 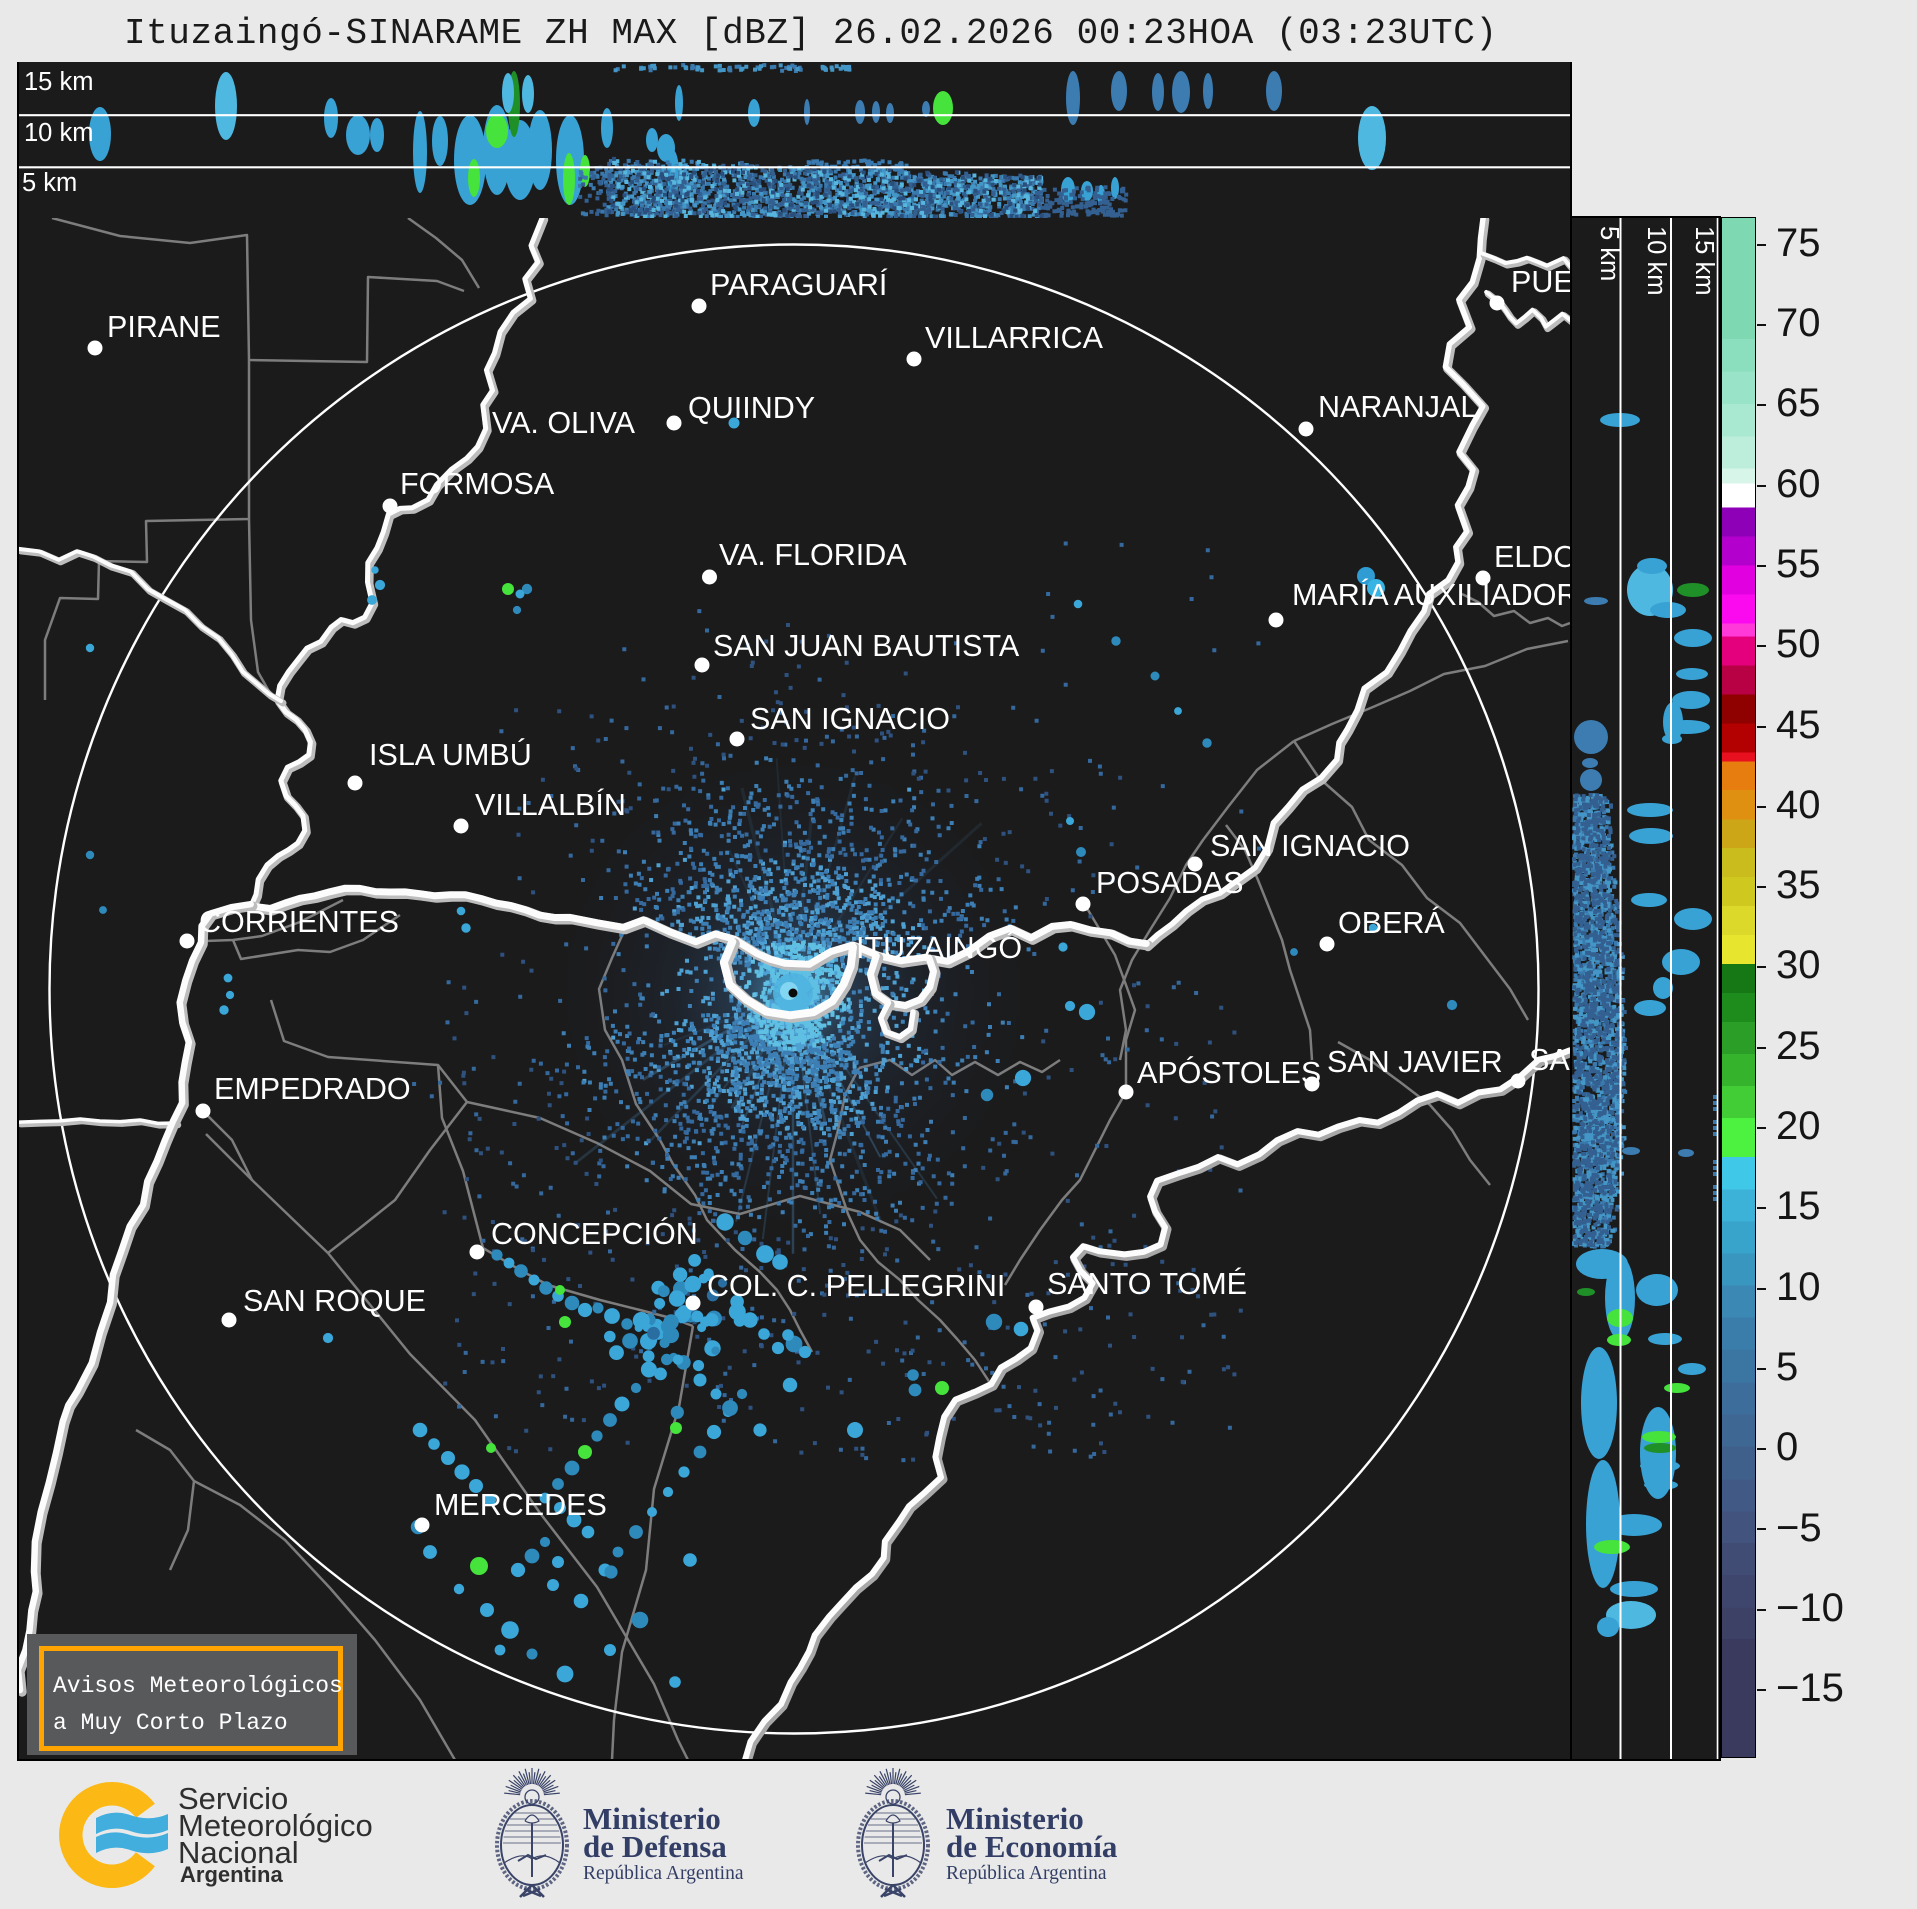 What do you see at coordinates (1014, 338) in the screenshot?
I see `svg-text: VILLARRICA` at bounding box center [1014, 338].